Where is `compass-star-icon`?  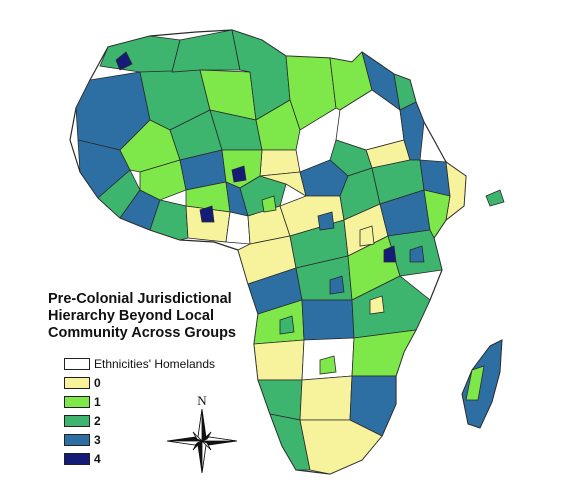
compass-star-icon is located at coordinates (202, 440).